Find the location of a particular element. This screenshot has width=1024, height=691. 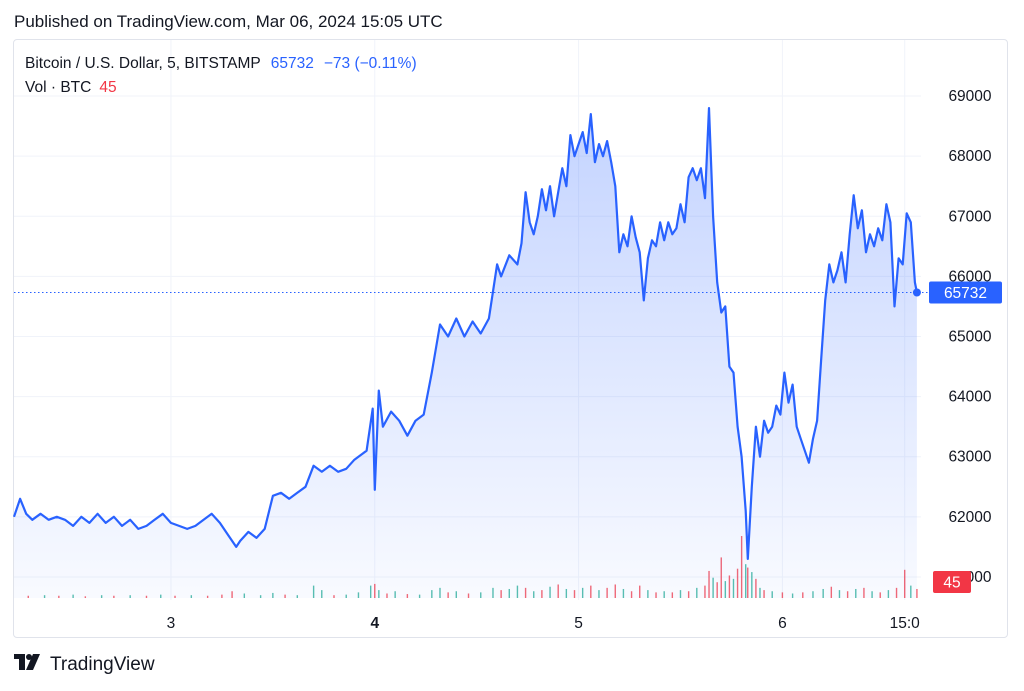

price-tick-label: 69000 is located at coordinates (969, 96).